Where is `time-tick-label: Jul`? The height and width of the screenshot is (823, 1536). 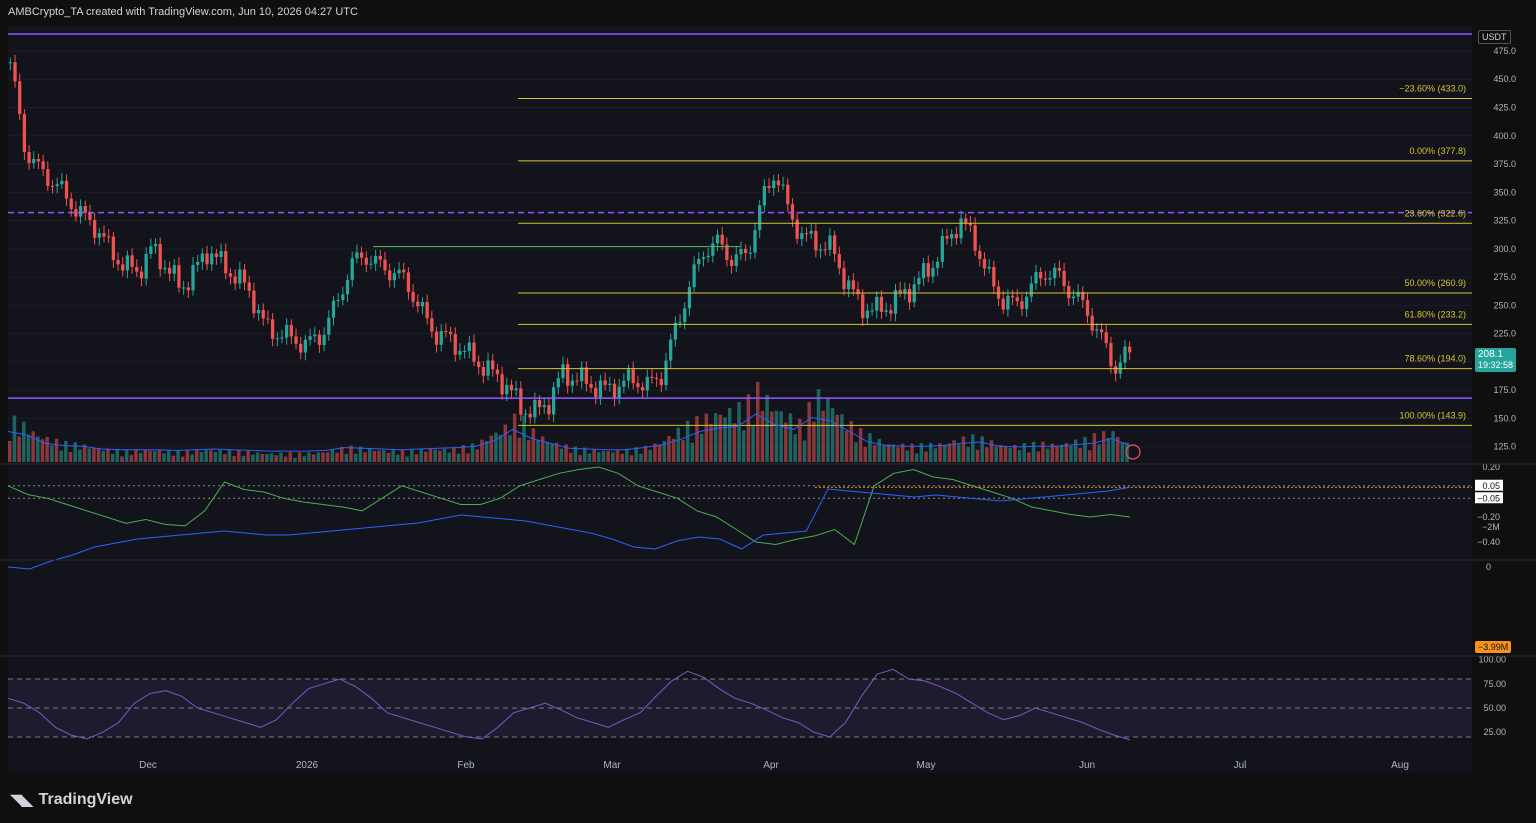
time-tick-label: Jul is located at coordinates (1240, 765).